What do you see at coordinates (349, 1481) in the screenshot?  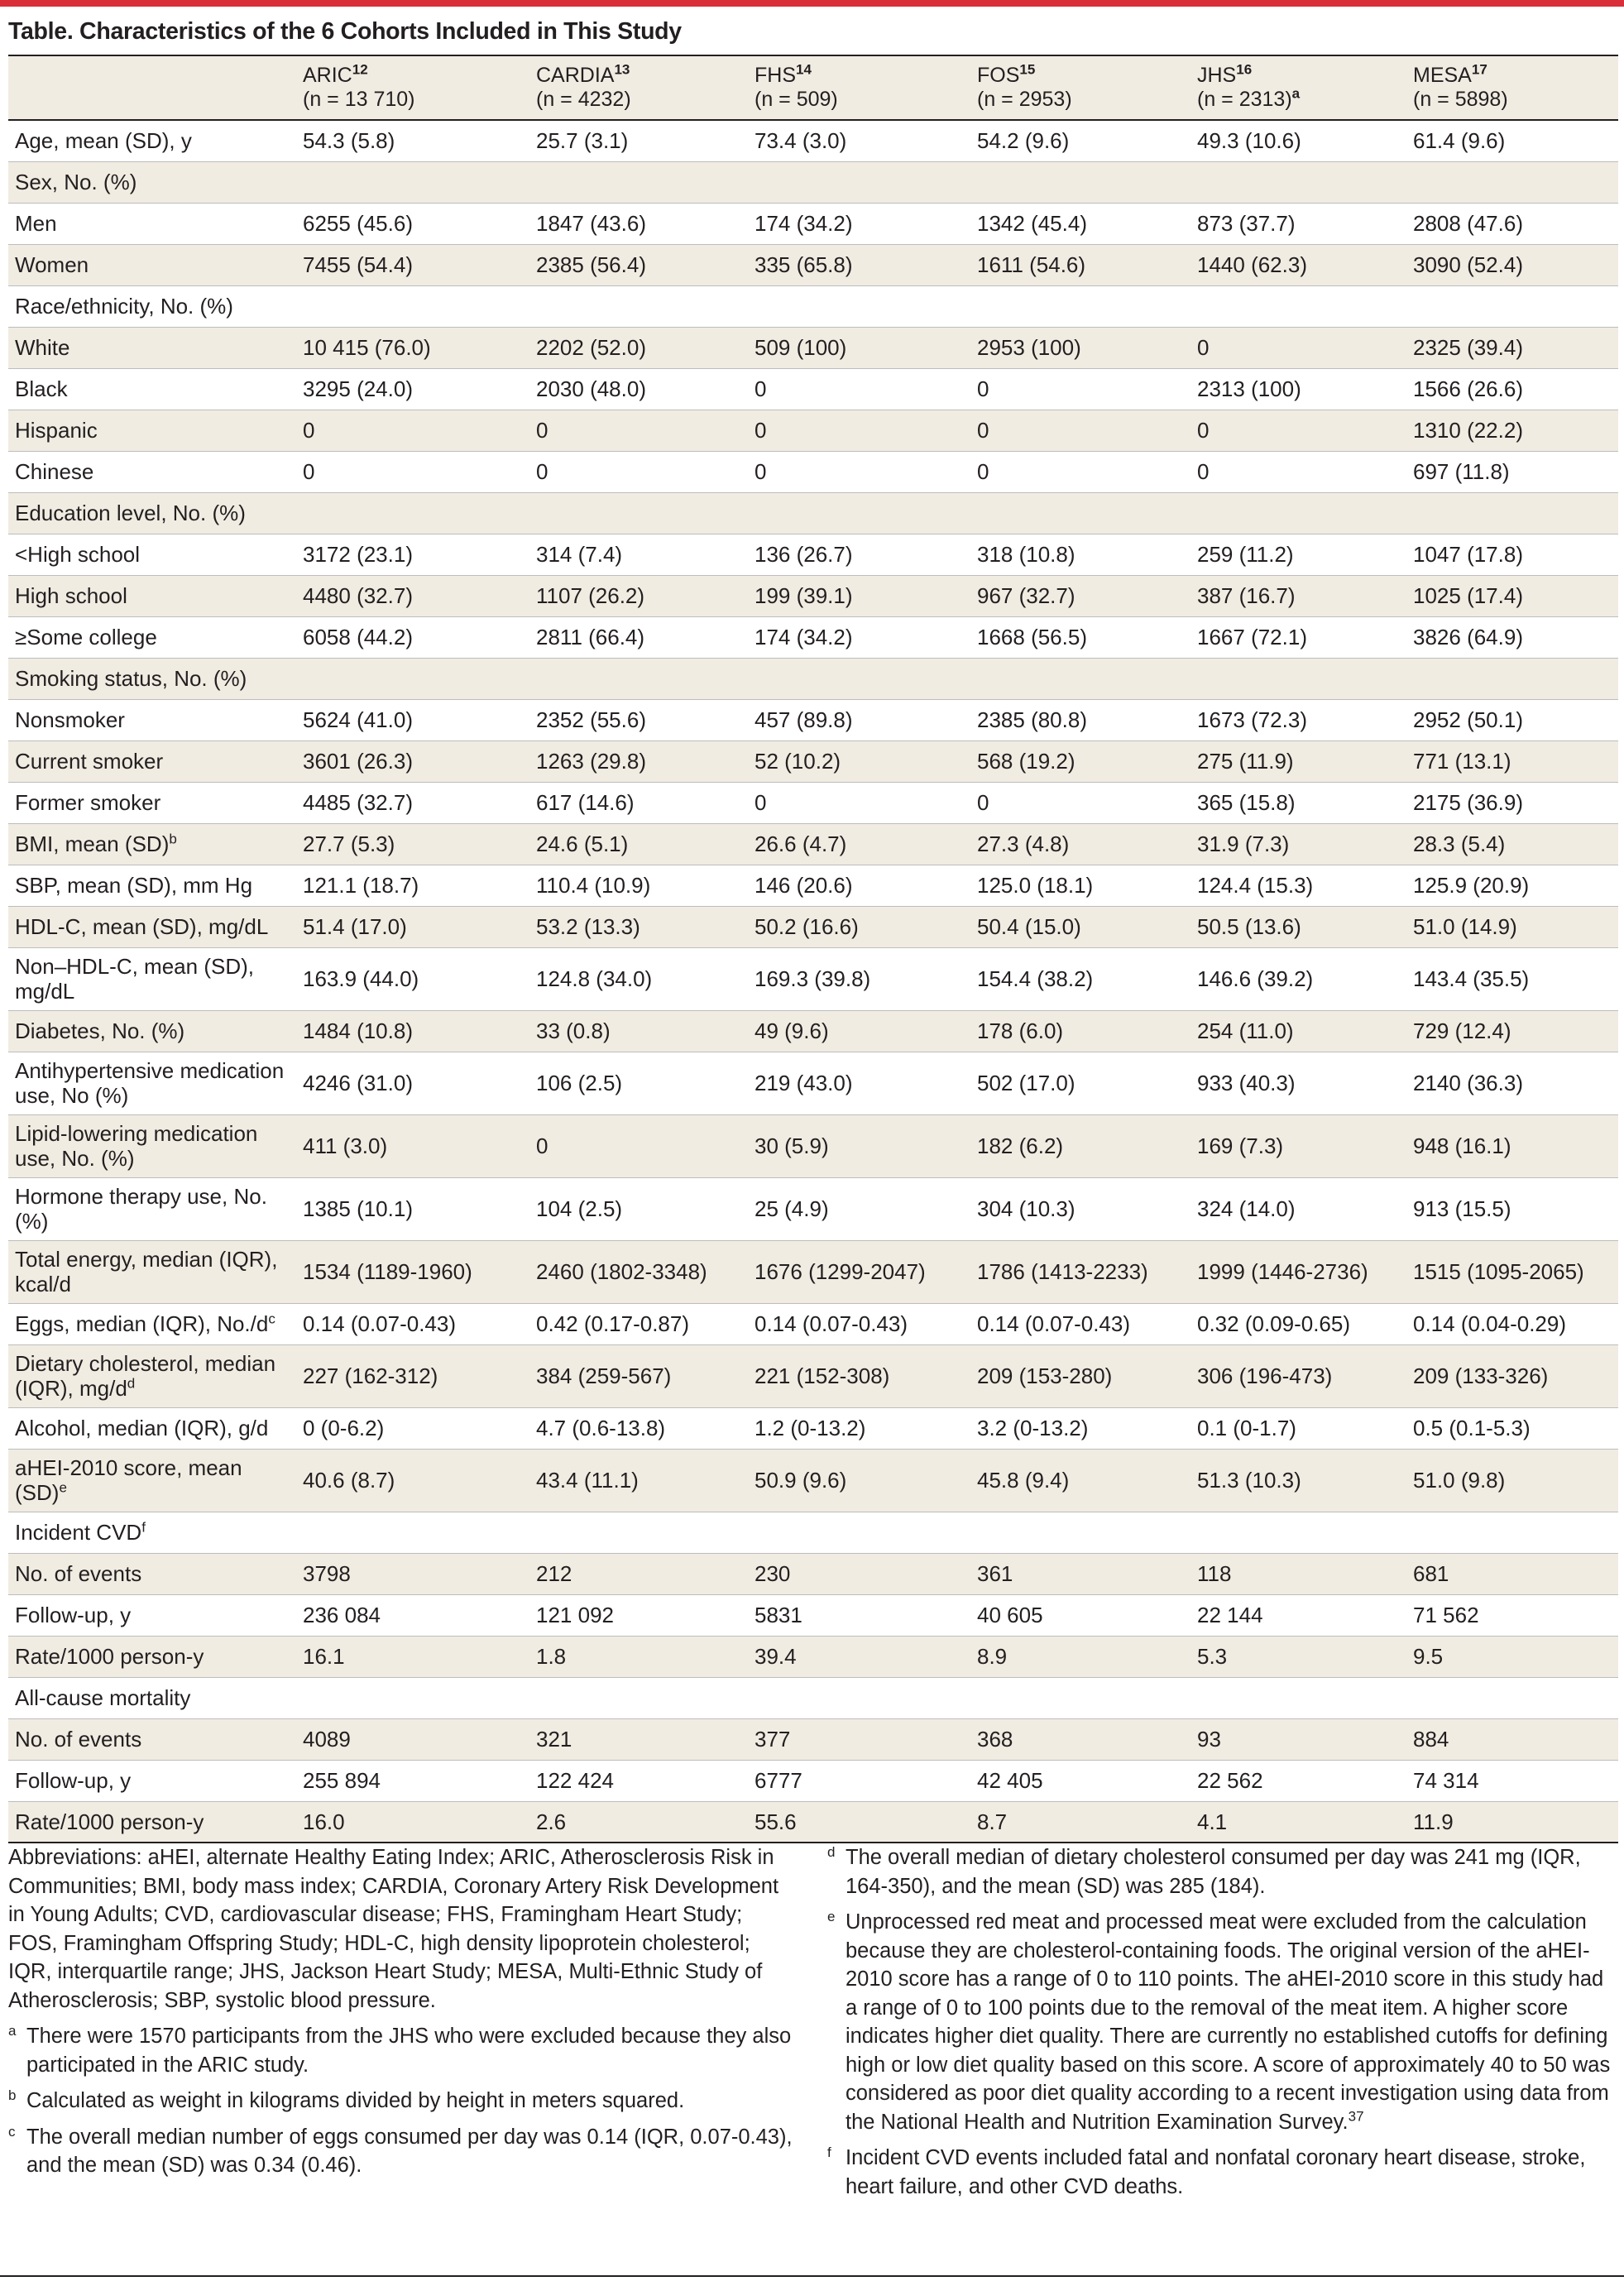 I see `value-cell: 40.6 (8.7)` at bounding box center [349, 1481].